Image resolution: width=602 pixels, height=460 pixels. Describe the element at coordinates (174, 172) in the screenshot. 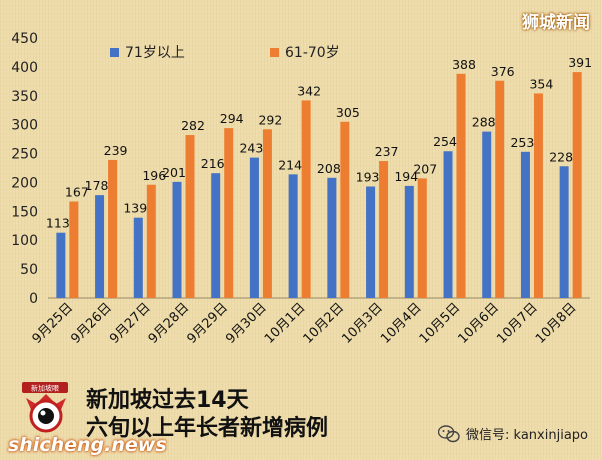

I see `data-label: 201` at that location.